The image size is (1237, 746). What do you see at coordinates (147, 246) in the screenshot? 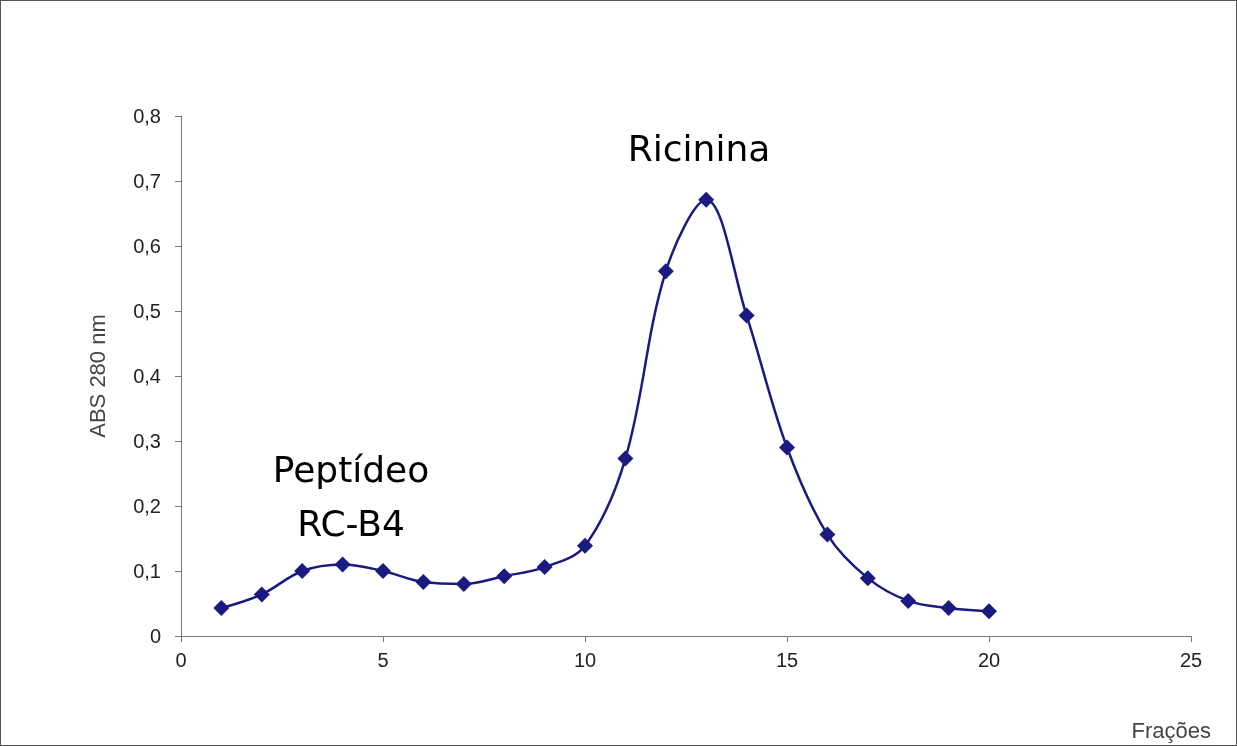
I see `y-tick-label: 0,6` at bounding box center [147, 246].